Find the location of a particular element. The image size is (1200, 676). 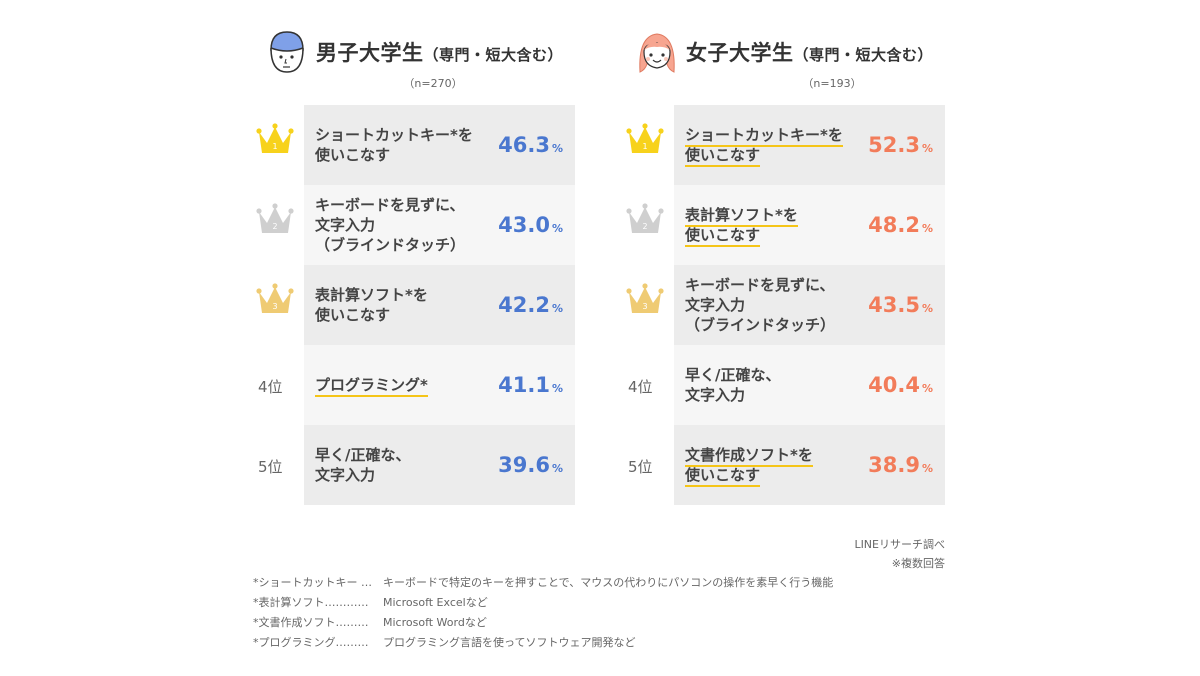

ranking-cell: ショートカットキー*を 使いこなす 46.3% is located at coordinates (439, 145).